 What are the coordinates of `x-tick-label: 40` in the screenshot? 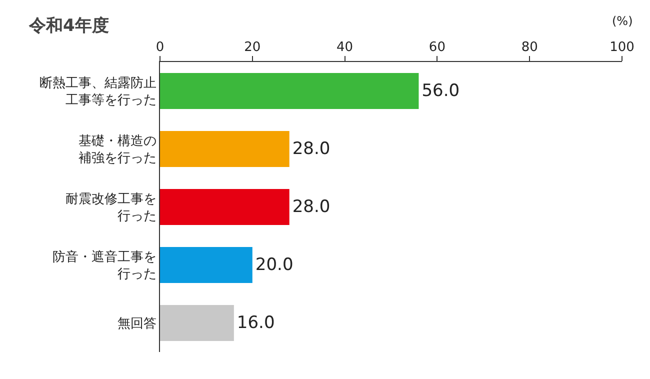 It's located at (345, 47).